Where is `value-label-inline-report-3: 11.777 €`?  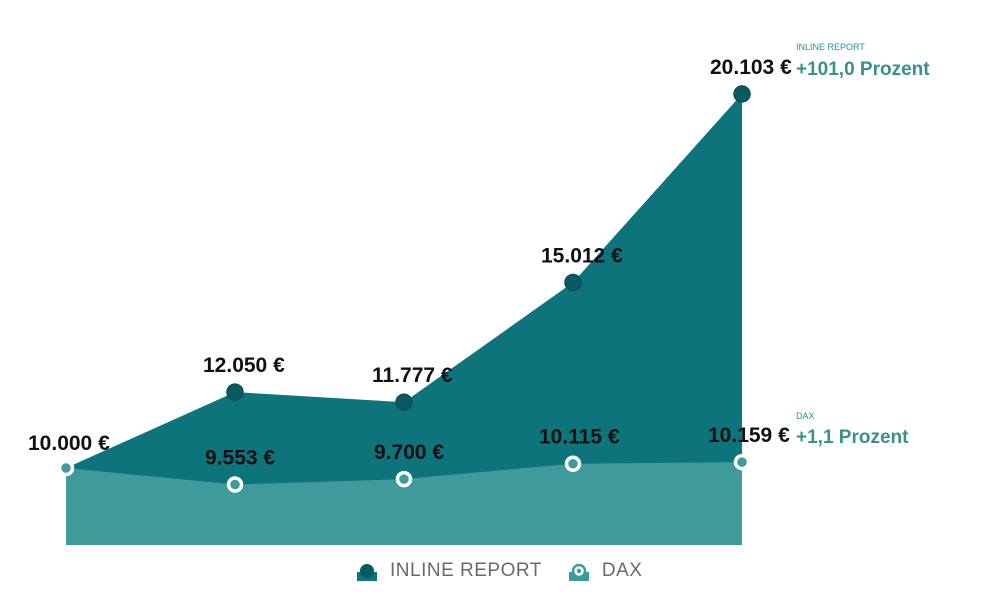 value-label-inline-report-3: 11.777 € is located at coordinates (412, 375).